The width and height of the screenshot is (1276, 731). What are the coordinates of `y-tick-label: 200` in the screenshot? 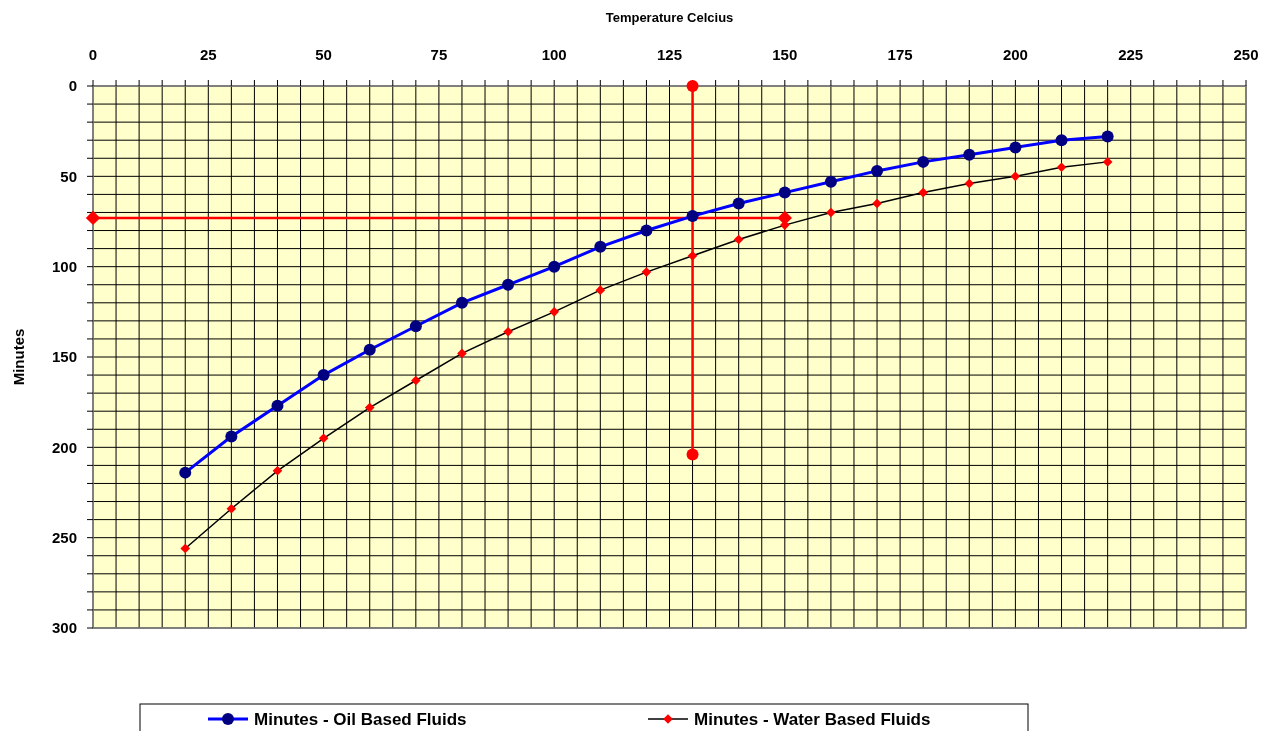 It's located at (64, 447).